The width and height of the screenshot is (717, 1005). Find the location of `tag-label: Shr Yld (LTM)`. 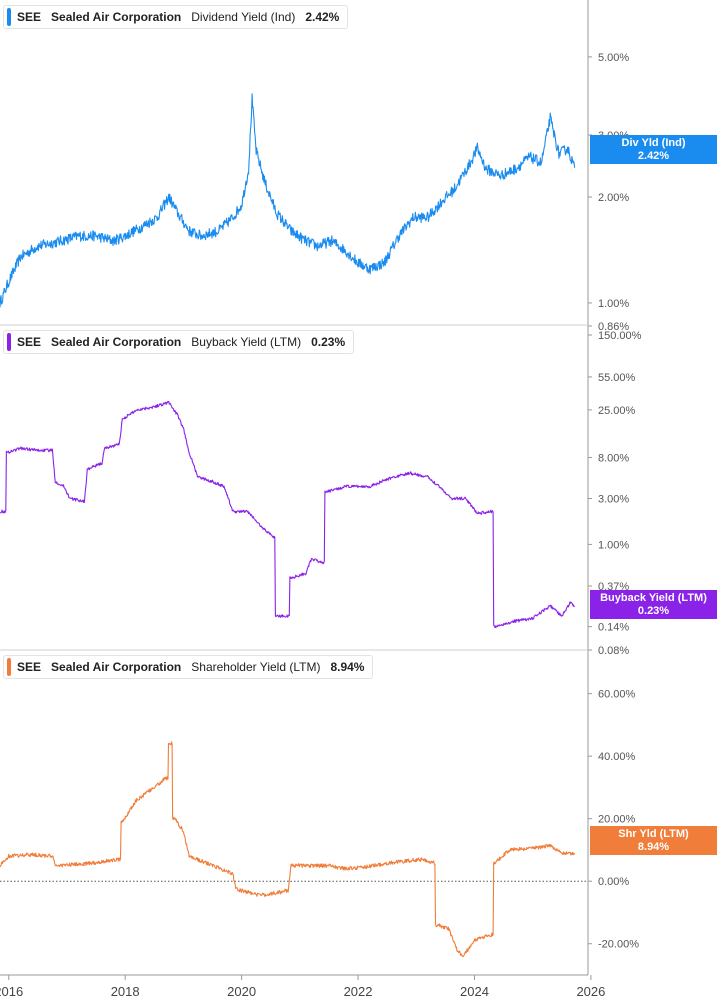

tag-label: Shr Yld (LTM) is located at coordinates (653, 834).